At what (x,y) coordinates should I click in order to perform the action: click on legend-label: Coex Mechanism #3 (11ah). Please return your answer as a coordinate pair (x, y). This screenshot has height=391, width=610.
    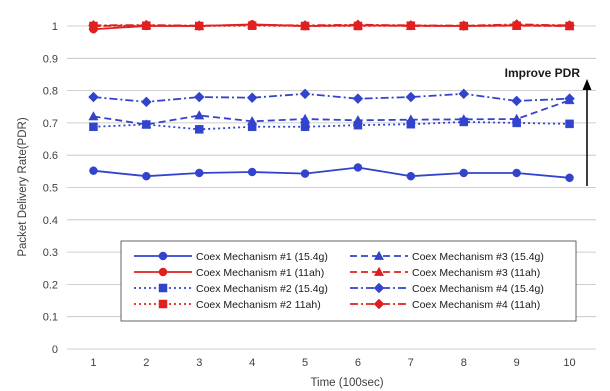
    Looking at the image, I should click on (476, 273).